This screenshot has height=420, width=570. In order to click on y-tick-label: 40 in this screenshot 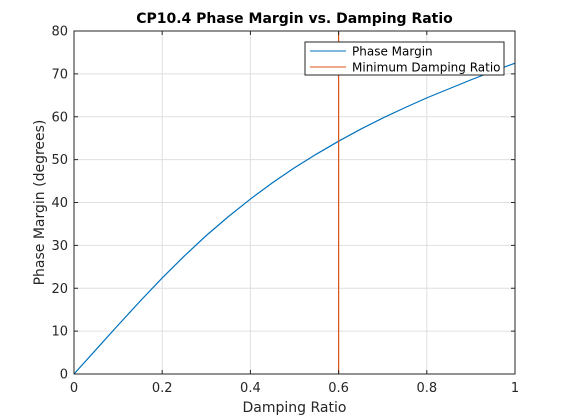, I will do `click(59, 203)`.